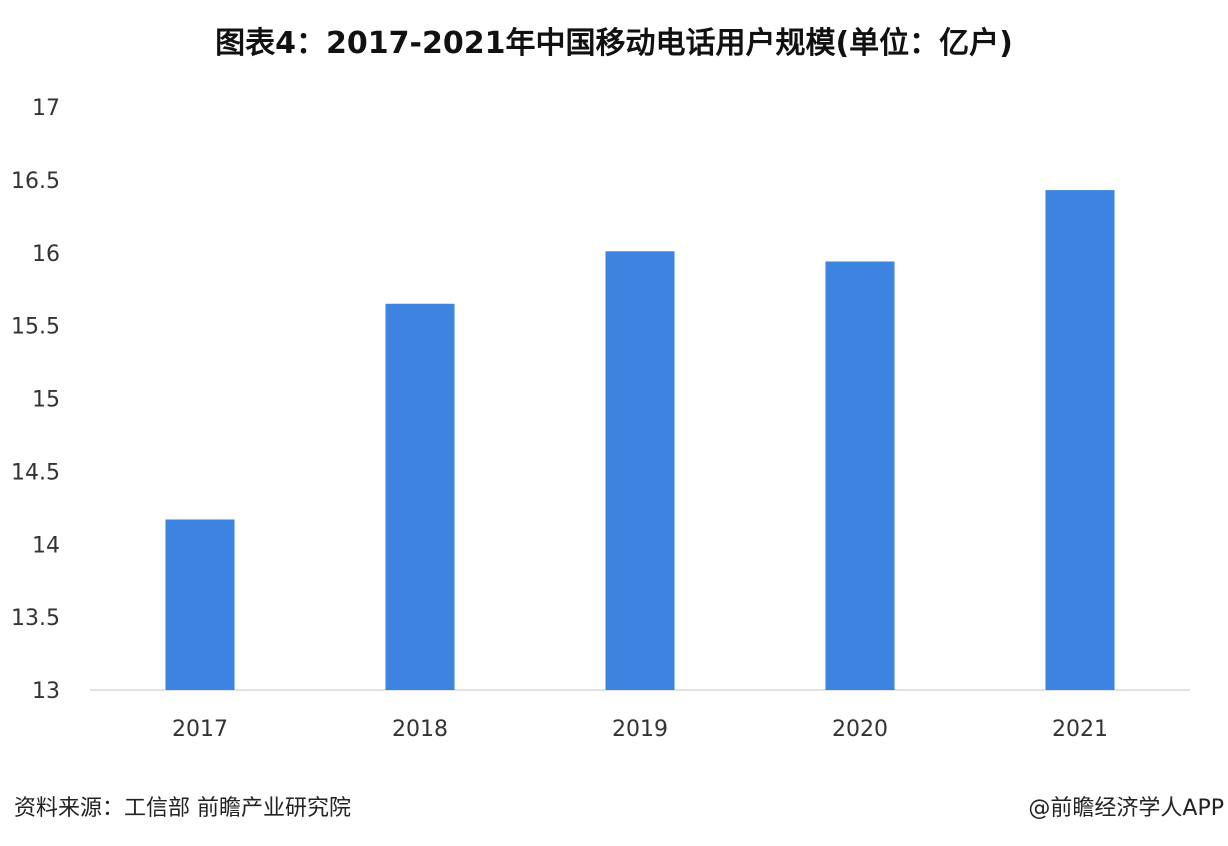 This screenshot has height=846, width=1228. What do you see at coordinates (35, 181) in the screenshot?
I see `y-tick-label: 16.5` at bounding box center [35, 181].